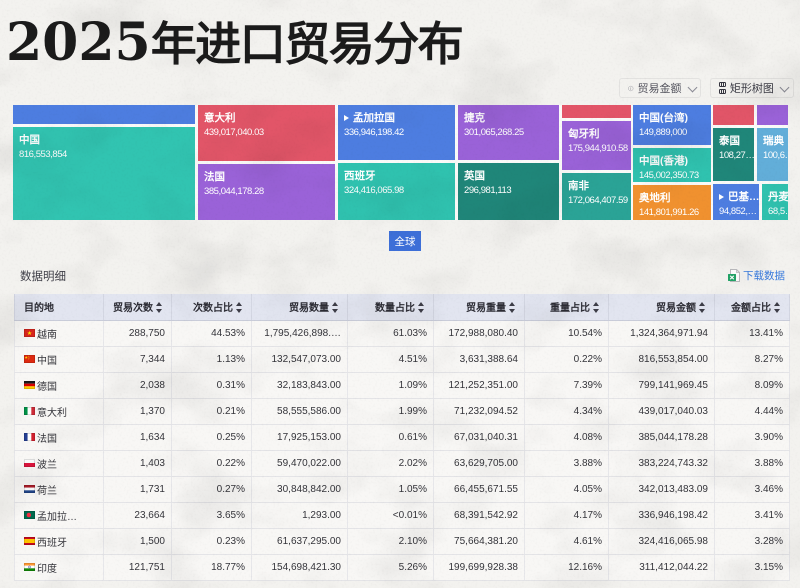 The width and height of the screenshot is (800, 588). I want to click on chart-type-select: 矩形树图, so click(752, 88).